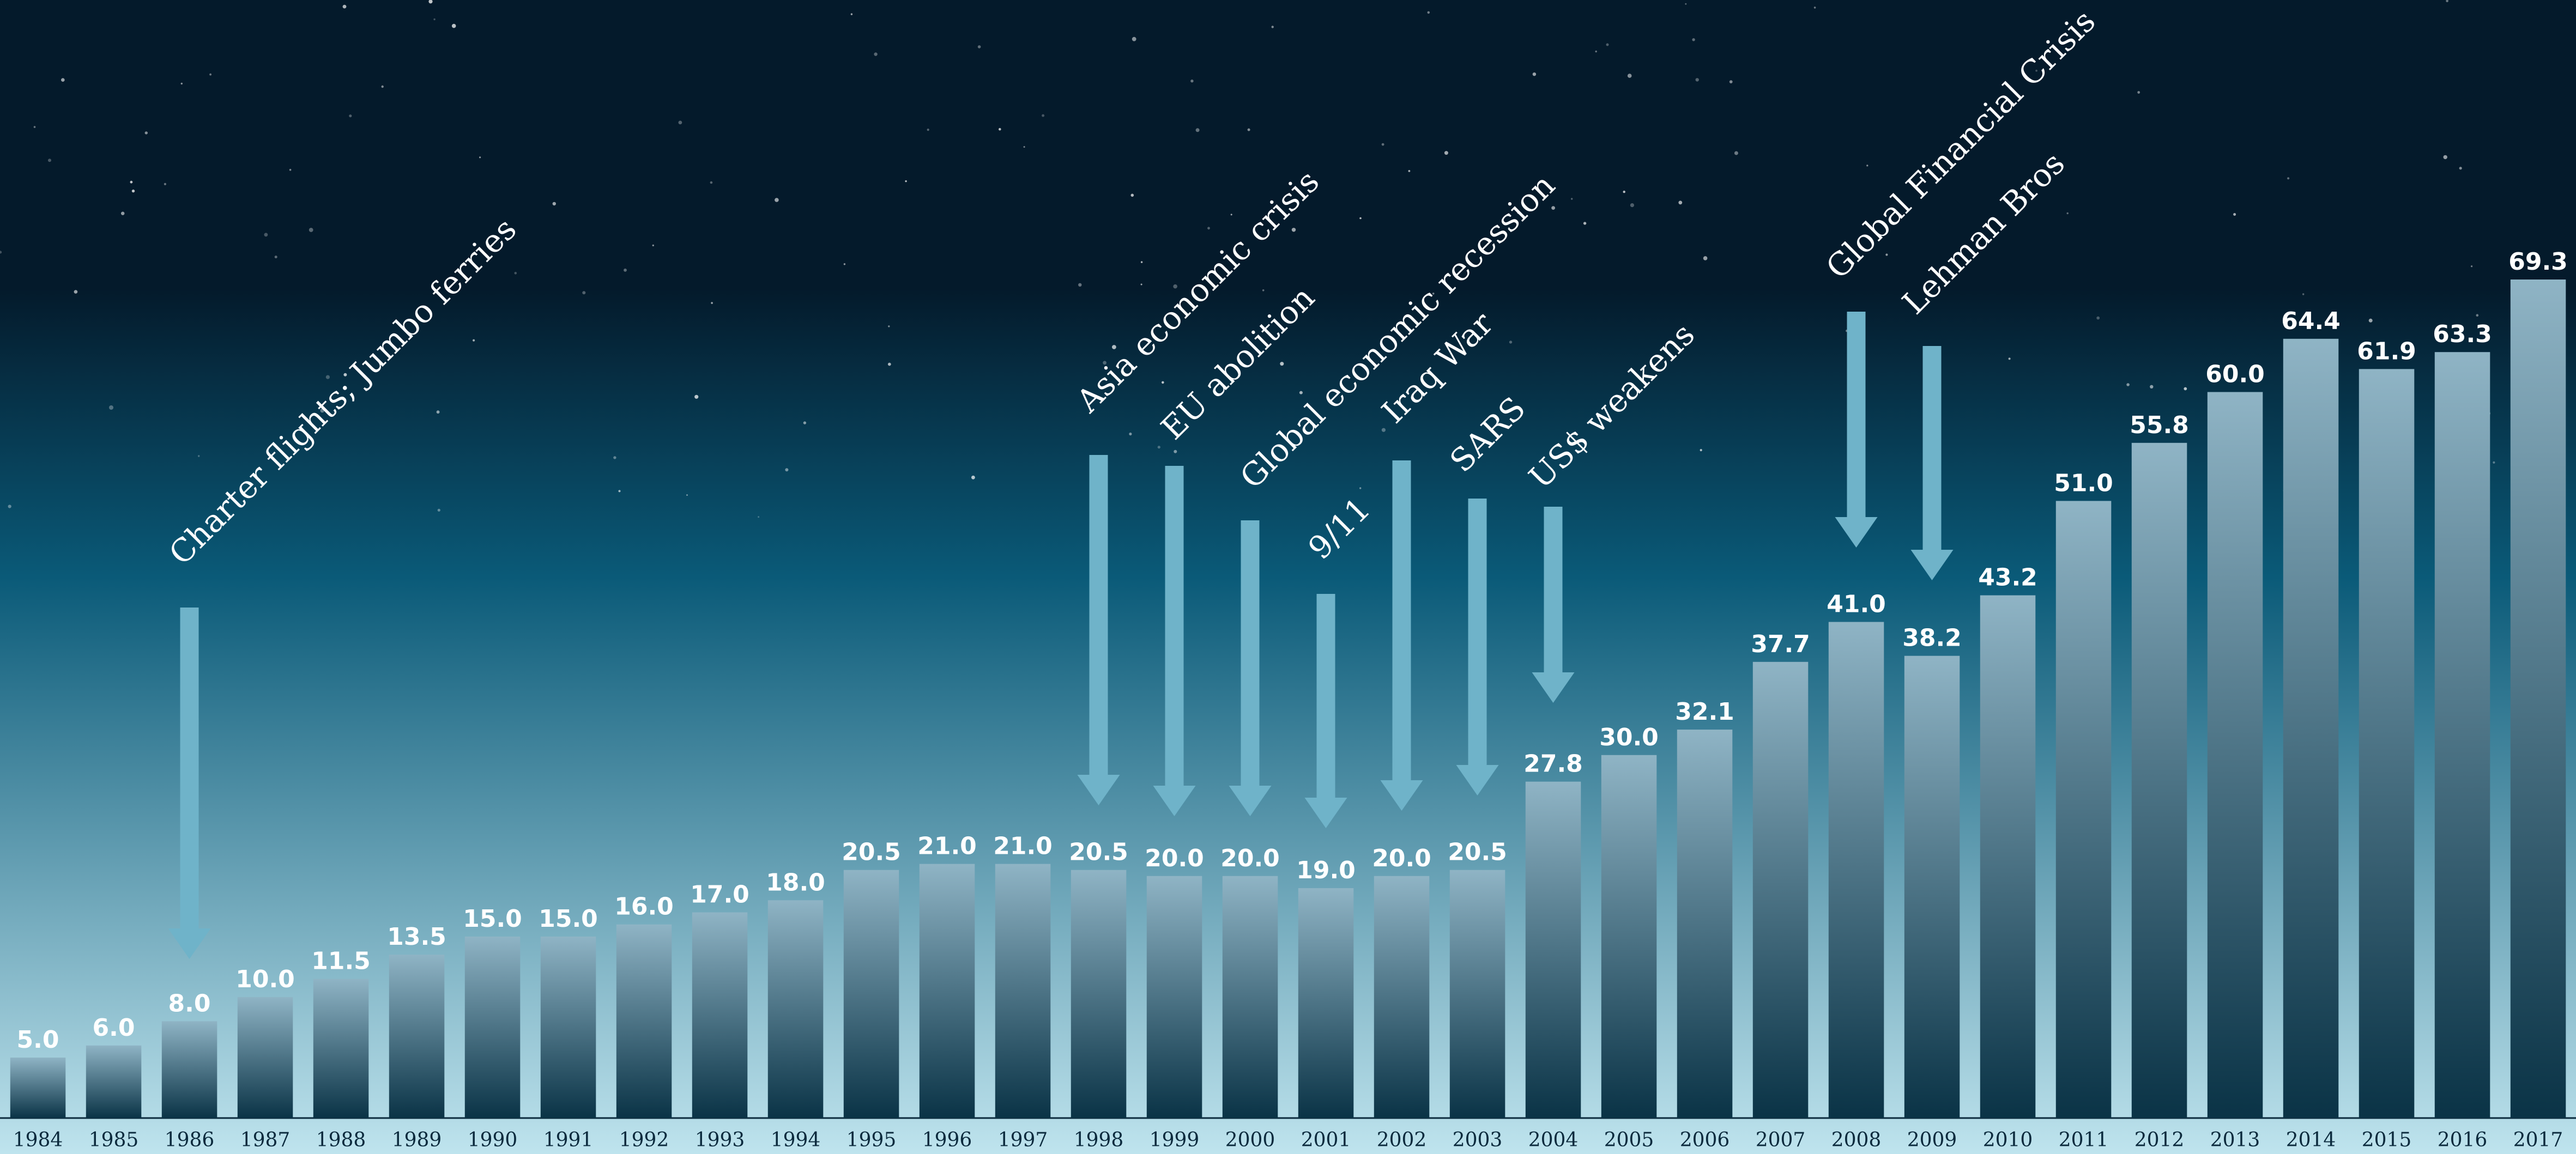 The height and width of the screenshot is (1154, 2576). What do you see at coordinates (720, 1015) in the screenshot?
I see `bar-1993` at bounding box center [720, 1015].